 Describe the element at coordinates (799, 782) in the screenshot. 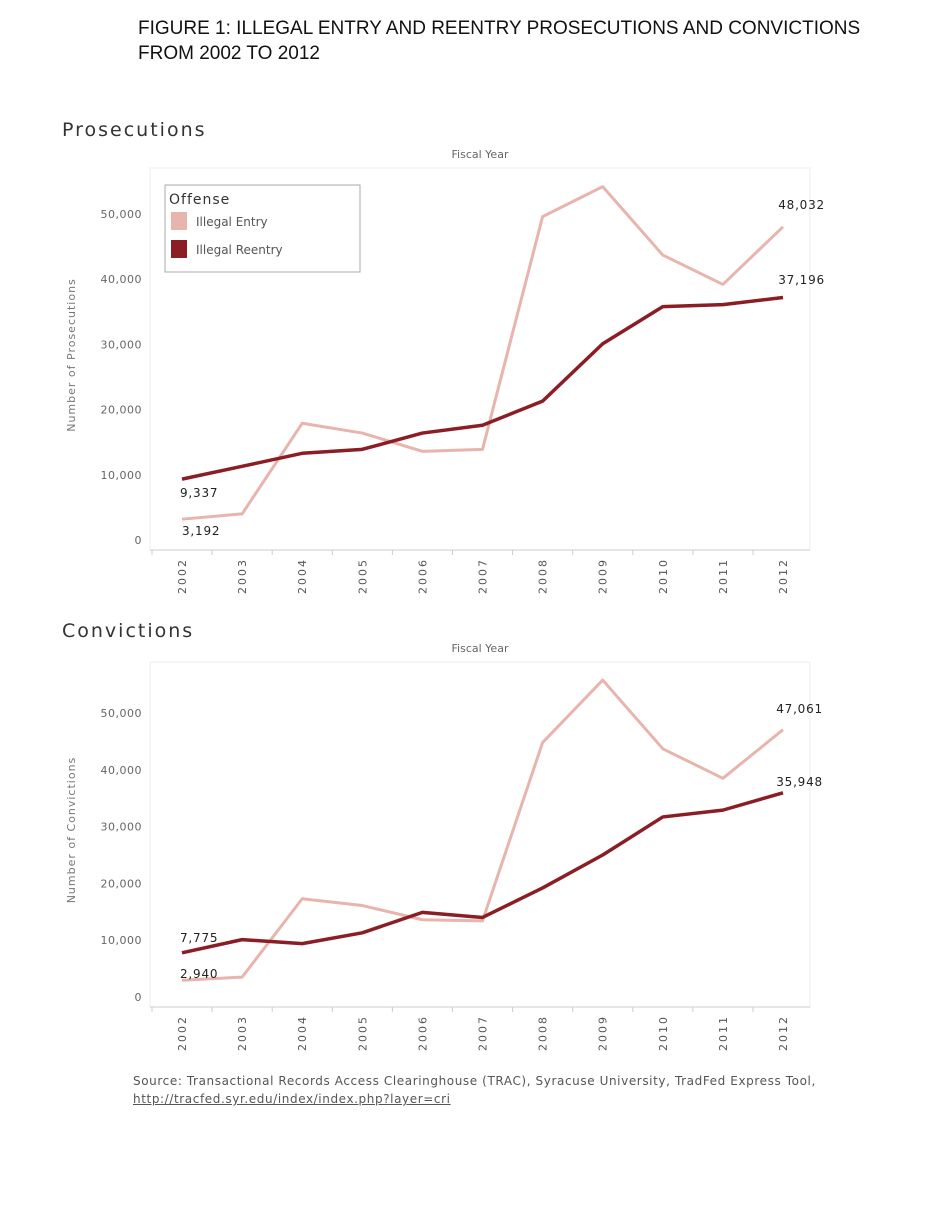

I see `data-label: 35,948` at that location.